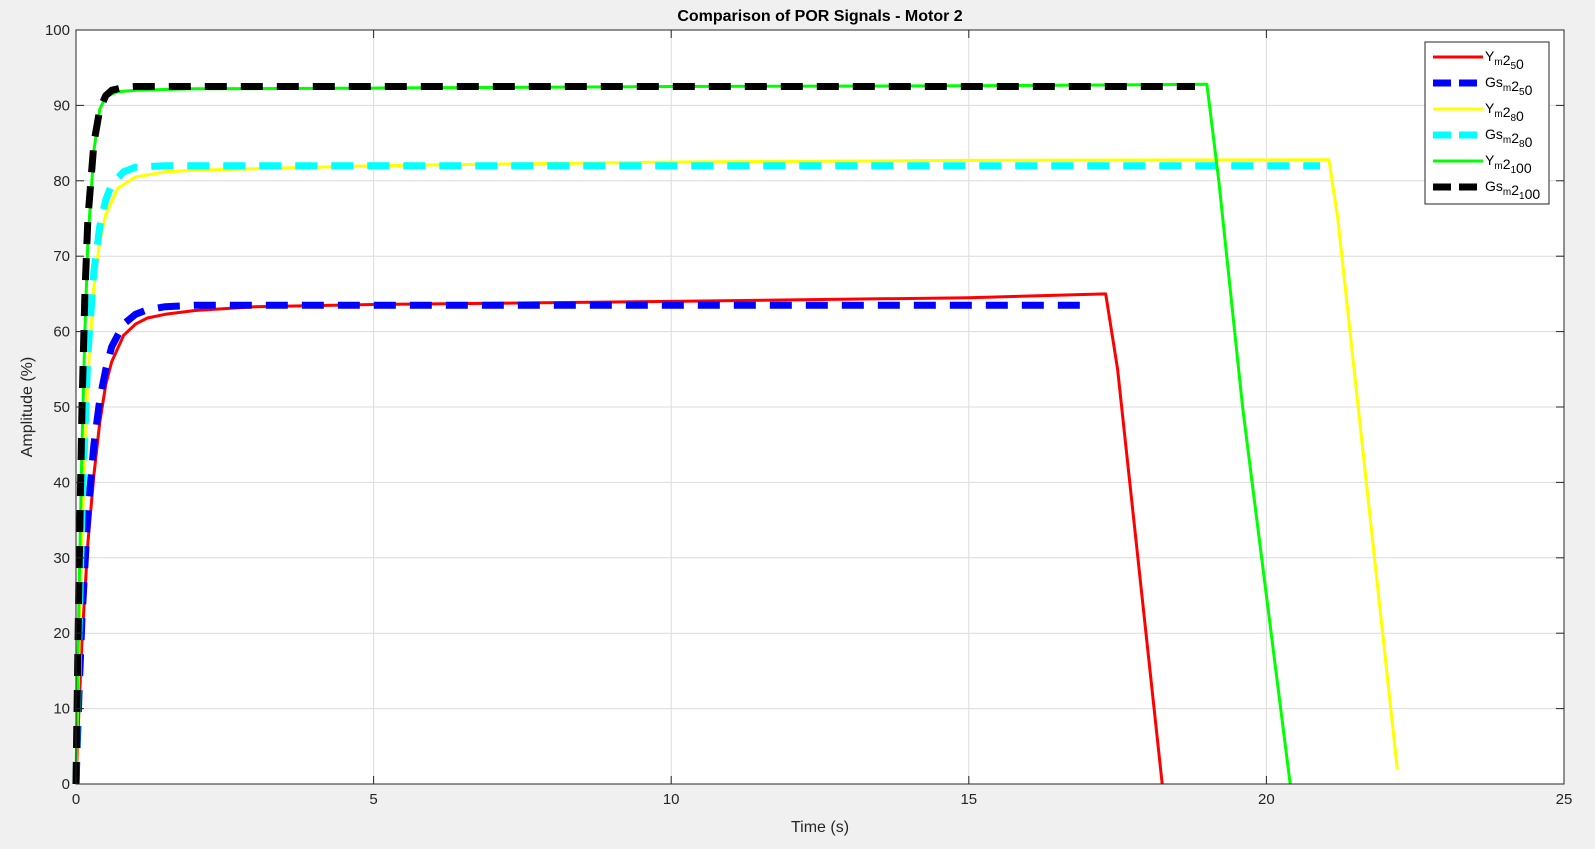 The image size is (1595, 849). What do you see at coordinates (1266, 799) in the screenshot?
I see `x-tick-label: 20` at bounding box center [1266, 799].